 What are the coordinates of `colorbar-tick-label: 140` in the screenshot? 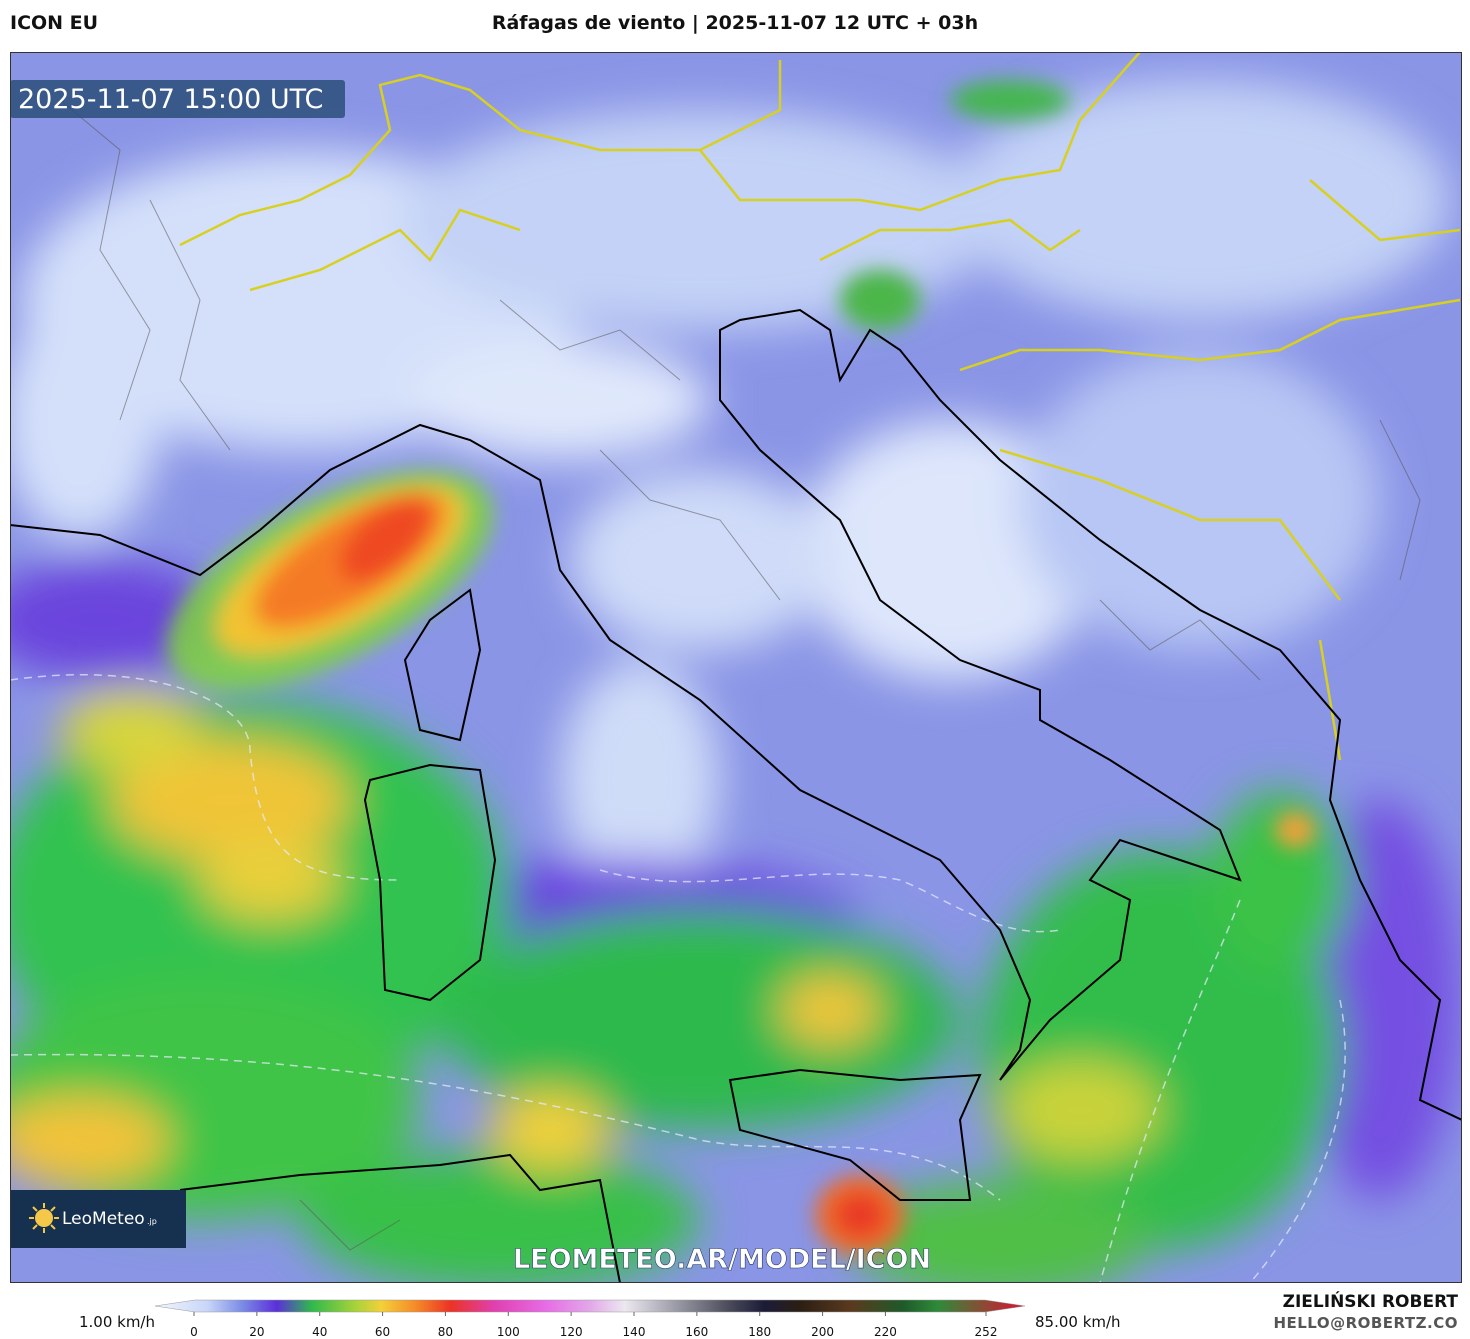 It's located at (634, 1332).